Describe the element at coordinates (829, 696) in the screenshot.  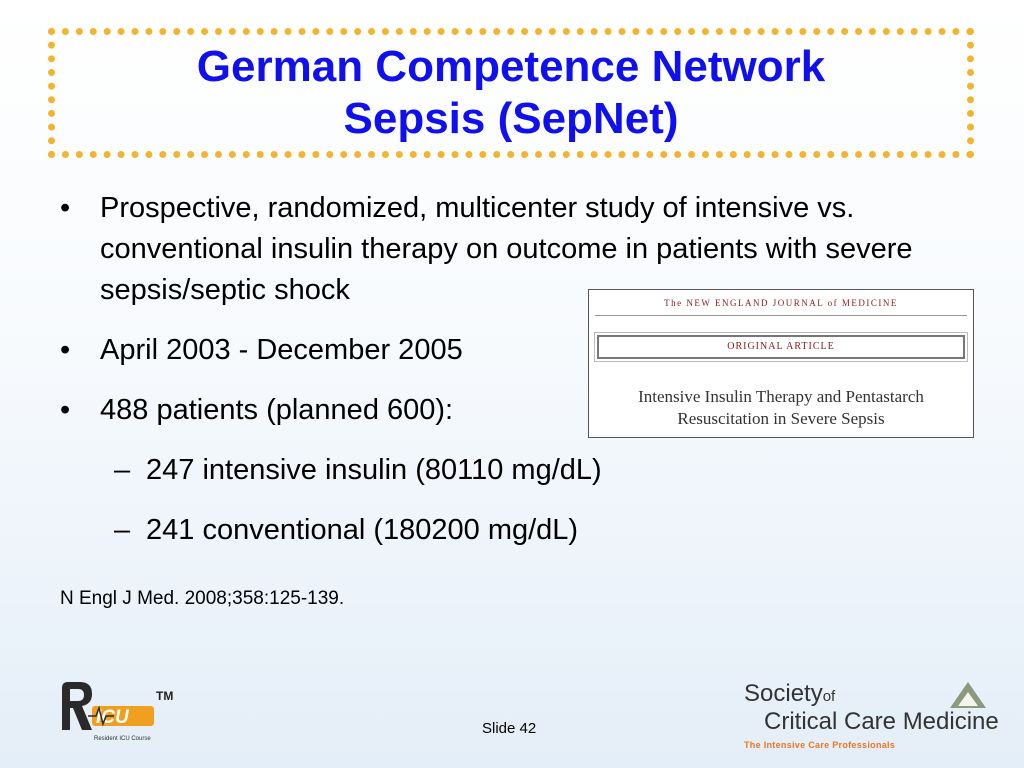
I see `sccm-of: of` at that location.